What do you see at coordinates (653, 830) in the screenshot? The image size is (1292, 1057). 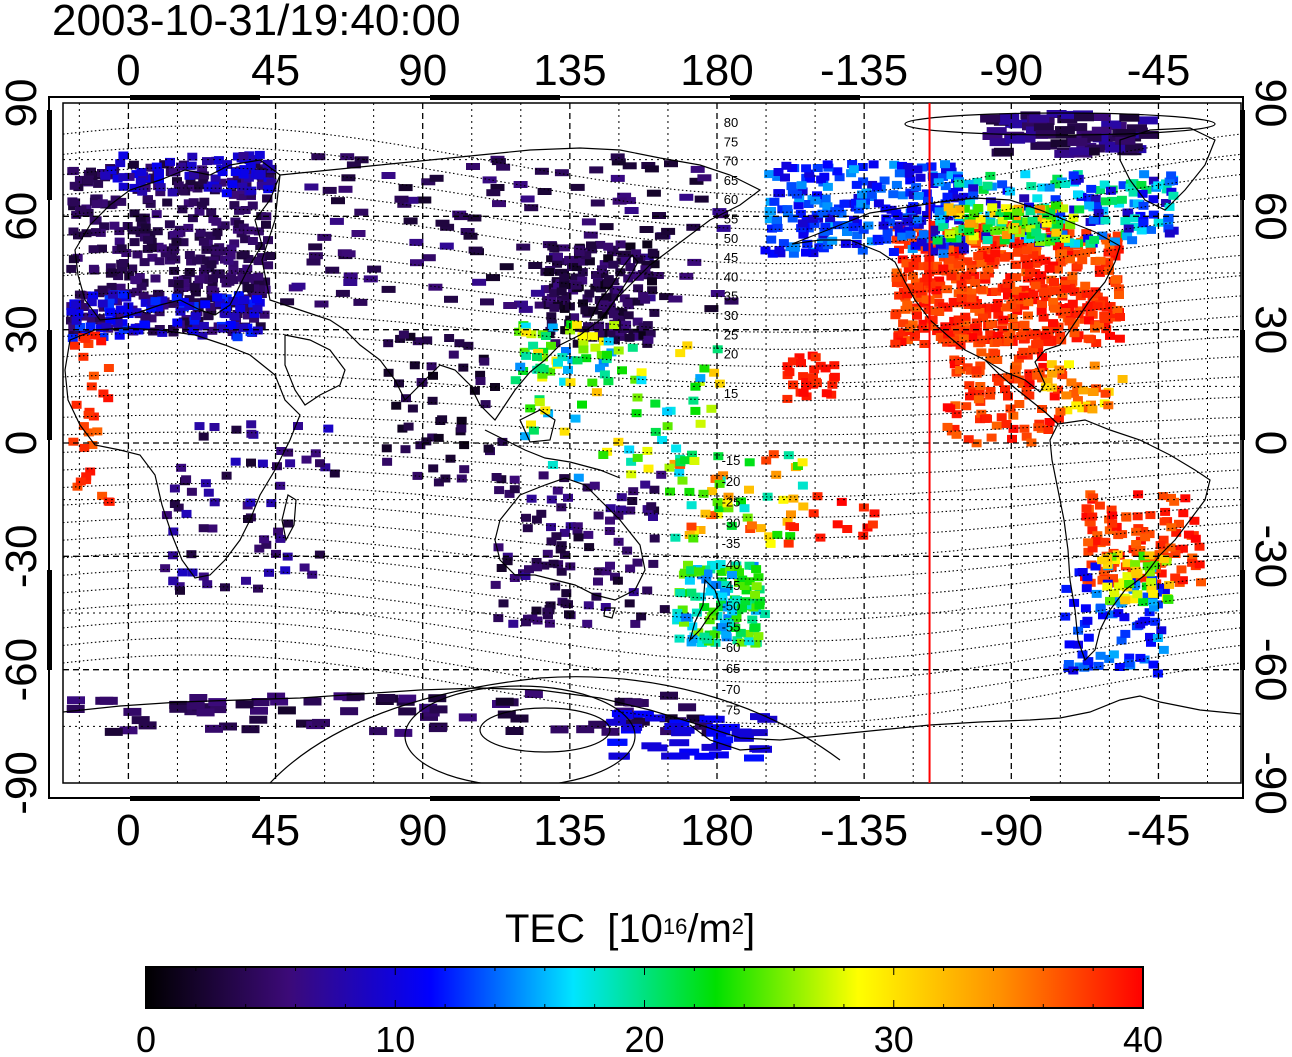 I see `bottom-lon-tick-labels: 0 45 90 135 180 -135 -90 -45` at bounding box center [653, 830].